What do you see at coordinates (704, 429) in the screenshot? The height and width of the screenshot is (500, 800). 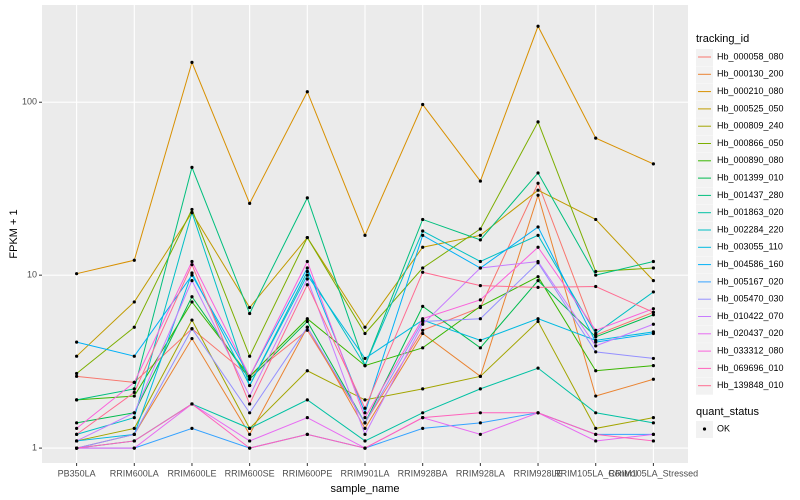 I see `legend-swatch` at bounding box center [704, 429].